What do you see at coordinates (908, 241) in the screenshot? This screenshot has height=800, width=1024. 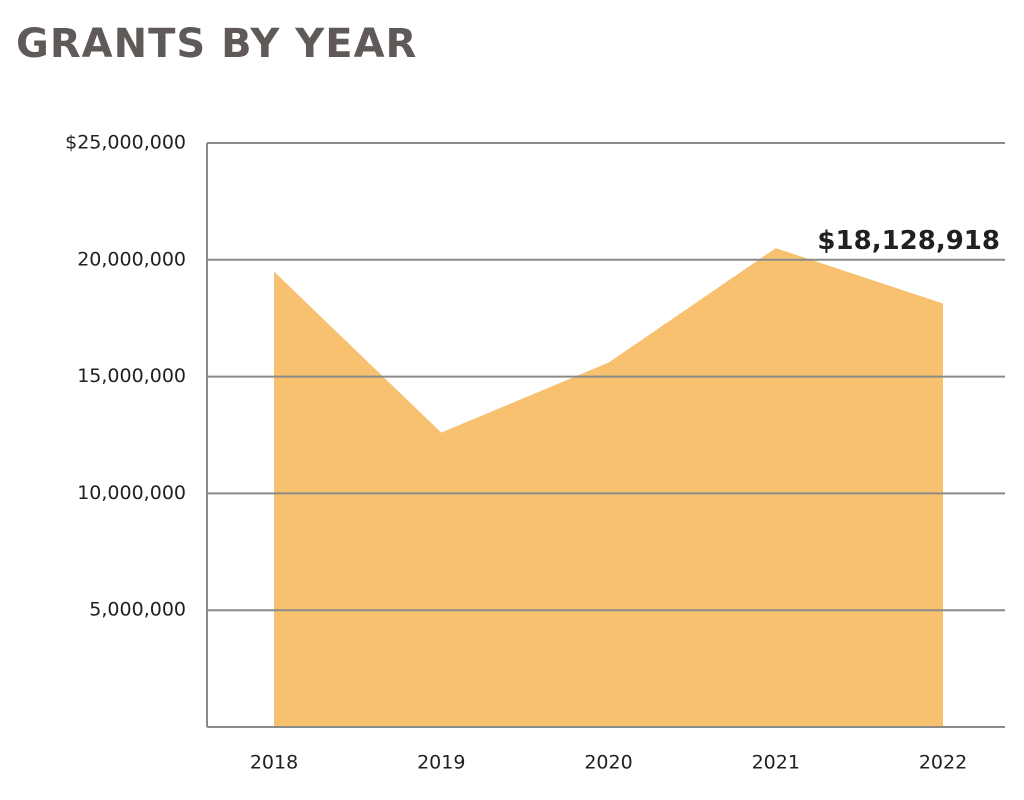 I see `value-label: $18,128,918` at bounding box center [908, 241].